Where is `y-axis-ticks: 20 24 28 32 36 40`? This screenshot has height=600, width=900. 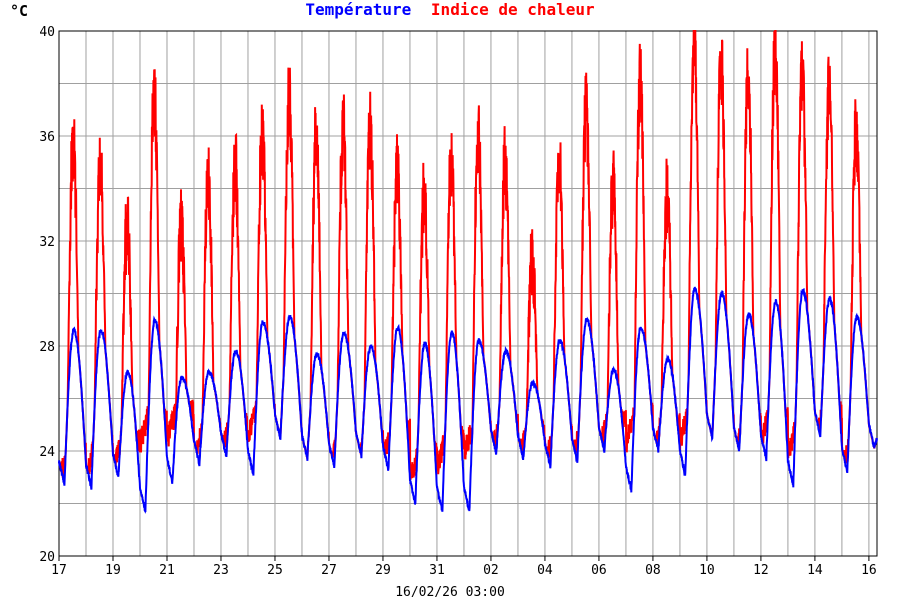
y-axis-ticks: 20 24 28 32 36 40 is located at coordinates (47, 295).